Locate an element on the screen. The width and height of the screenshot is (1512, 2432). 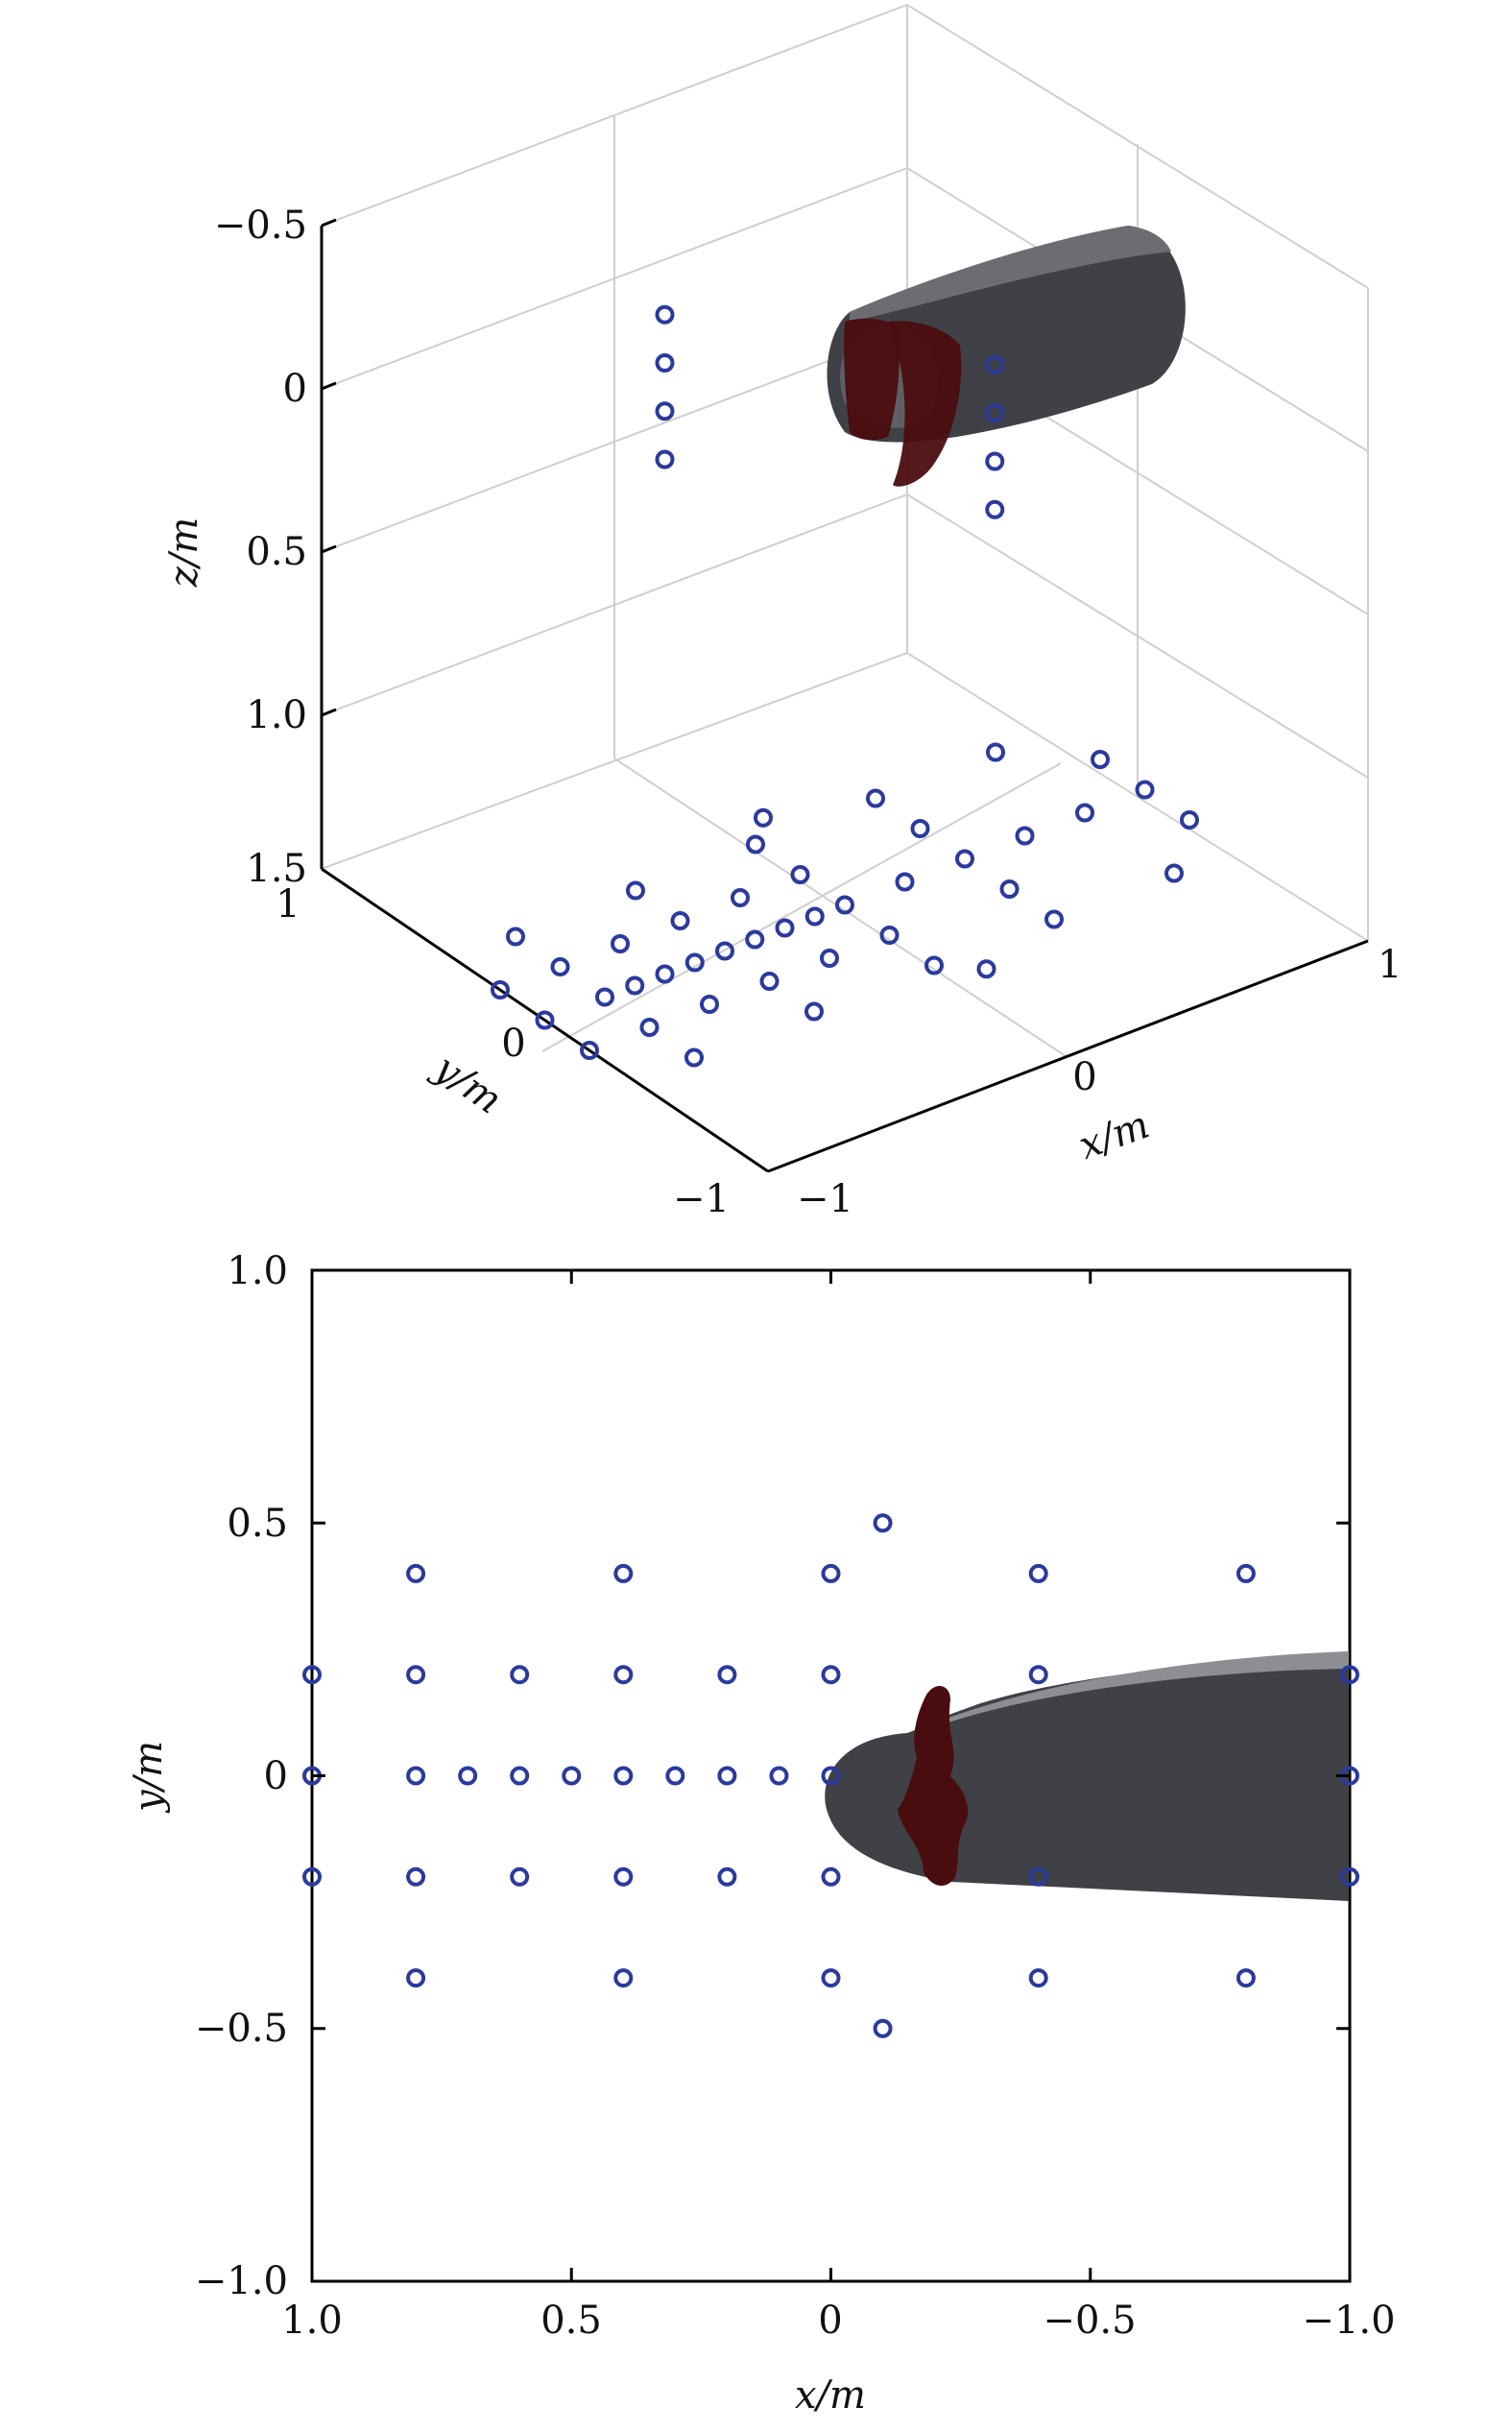
y-axis-label: y/m is located at coordinates (149, 1778).